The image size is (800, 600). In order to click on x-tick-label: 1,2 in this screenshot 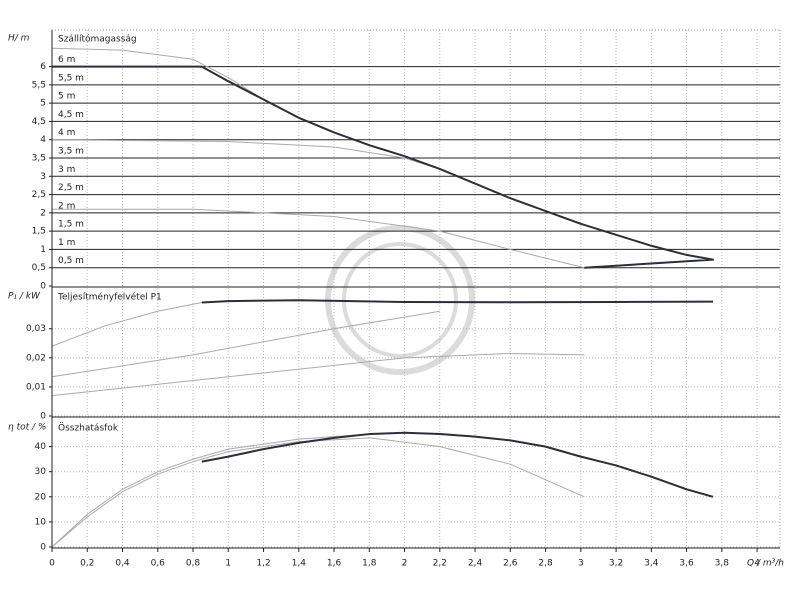, I will do `click(263, 564)`.